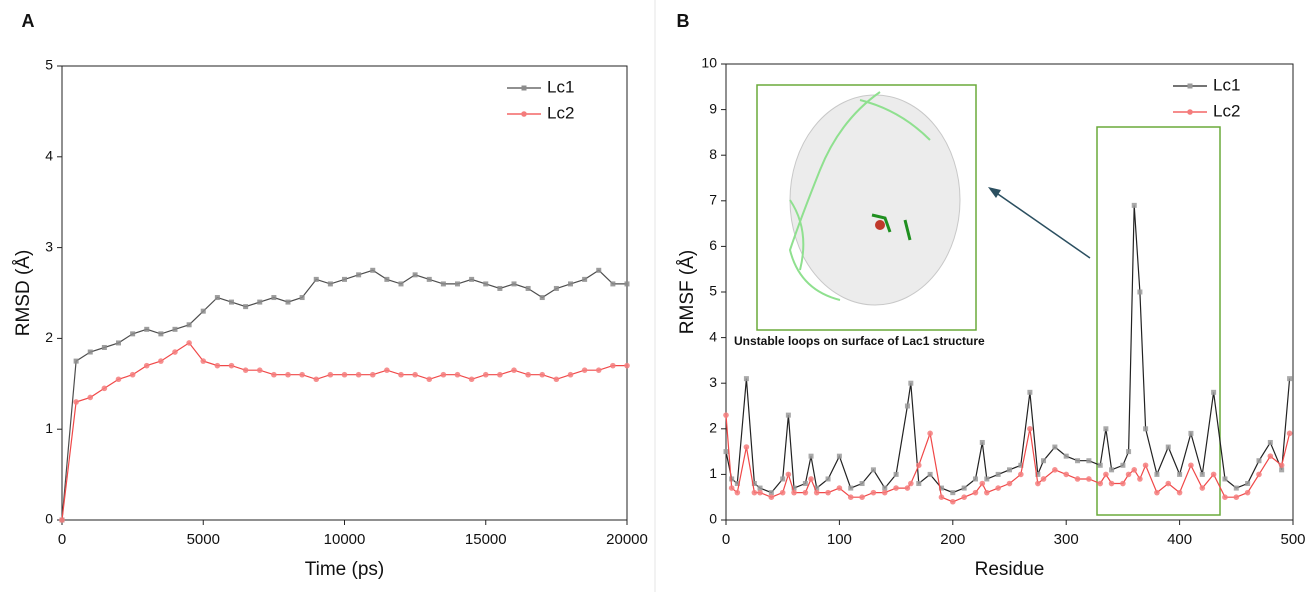  I want to click on x-tick-label: 200, so click(952, 539).